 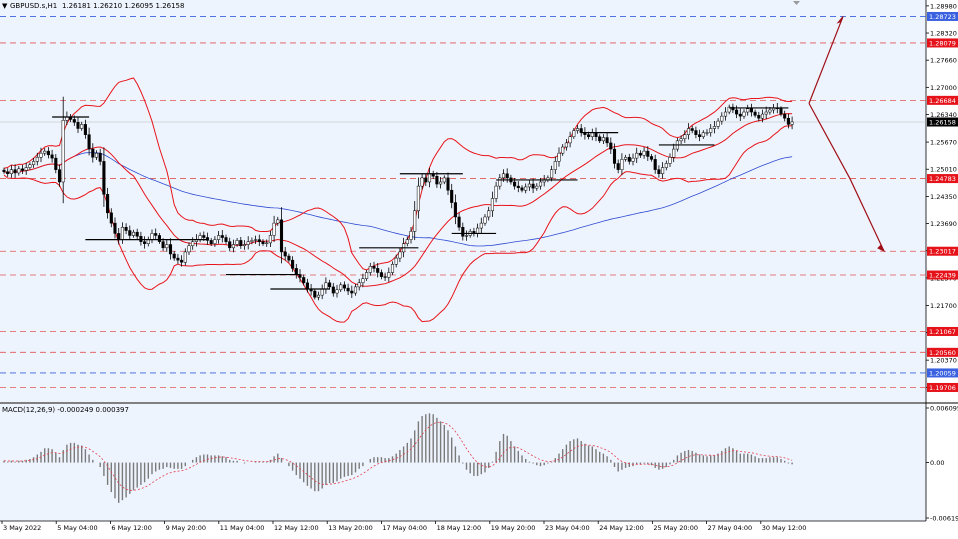 What do you see at coordinates (846, 177) in the screenshot?
I see `down-projection-arrow` at bounding box center [846, 177].